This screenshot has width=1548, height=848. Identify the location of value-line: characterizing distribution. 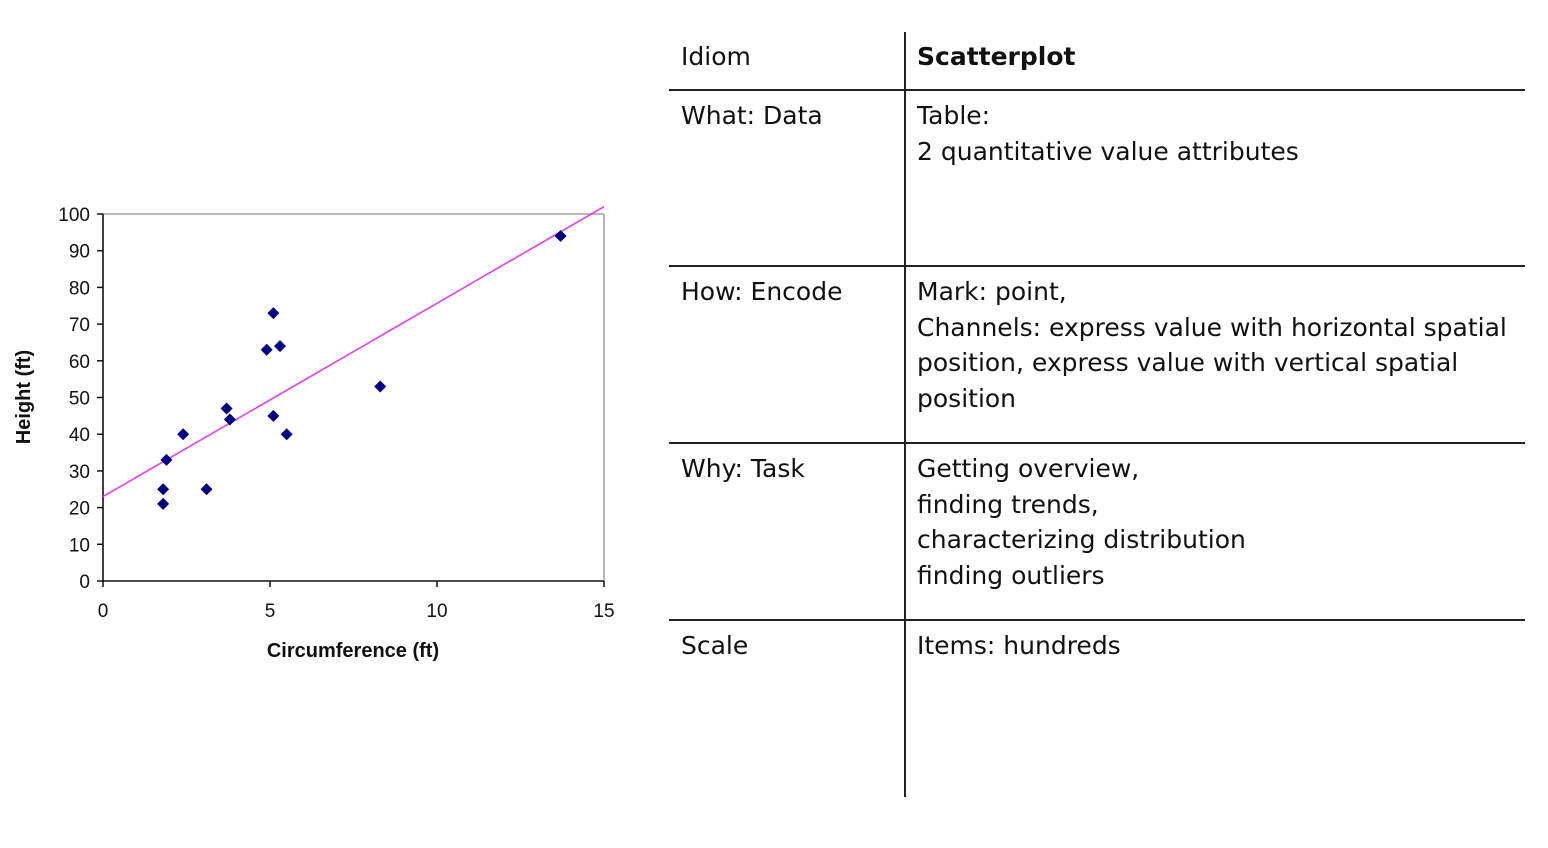
(1081, 539).